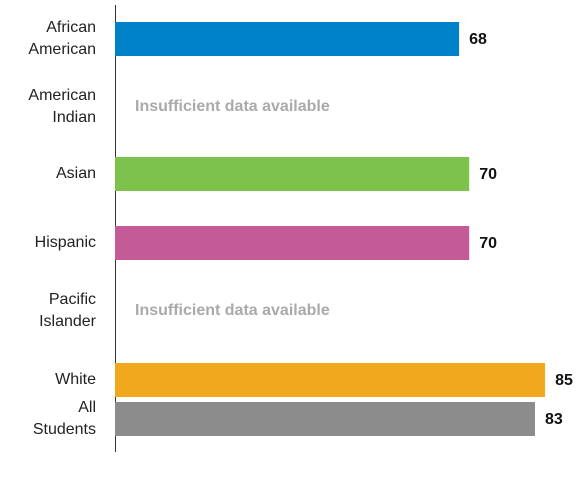 The height and width of the screenshot is (477, 581). What do you see at coordinates (68, 321) in the screenshot?
I see `category-label-line: Islander` at bounding box center [68, 321].